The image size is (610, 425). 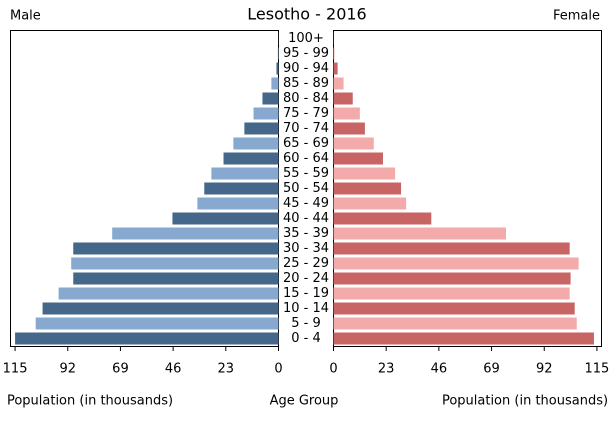 I want to click on right-axis-label: Population (in thousands), so click(x=525, y=401).